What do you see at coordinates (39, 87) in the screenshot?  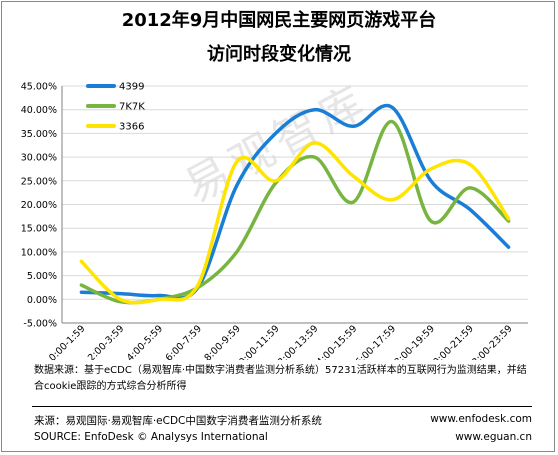 I see `y-tick-label: 45.00%` at bounding box center [39, 87].